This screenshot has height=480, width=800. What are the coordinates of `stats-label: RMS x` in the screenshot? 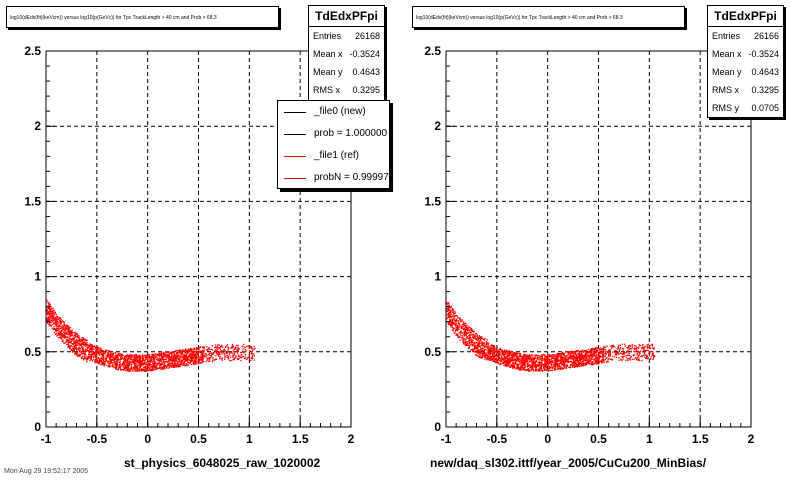 It's located at (326, 90).